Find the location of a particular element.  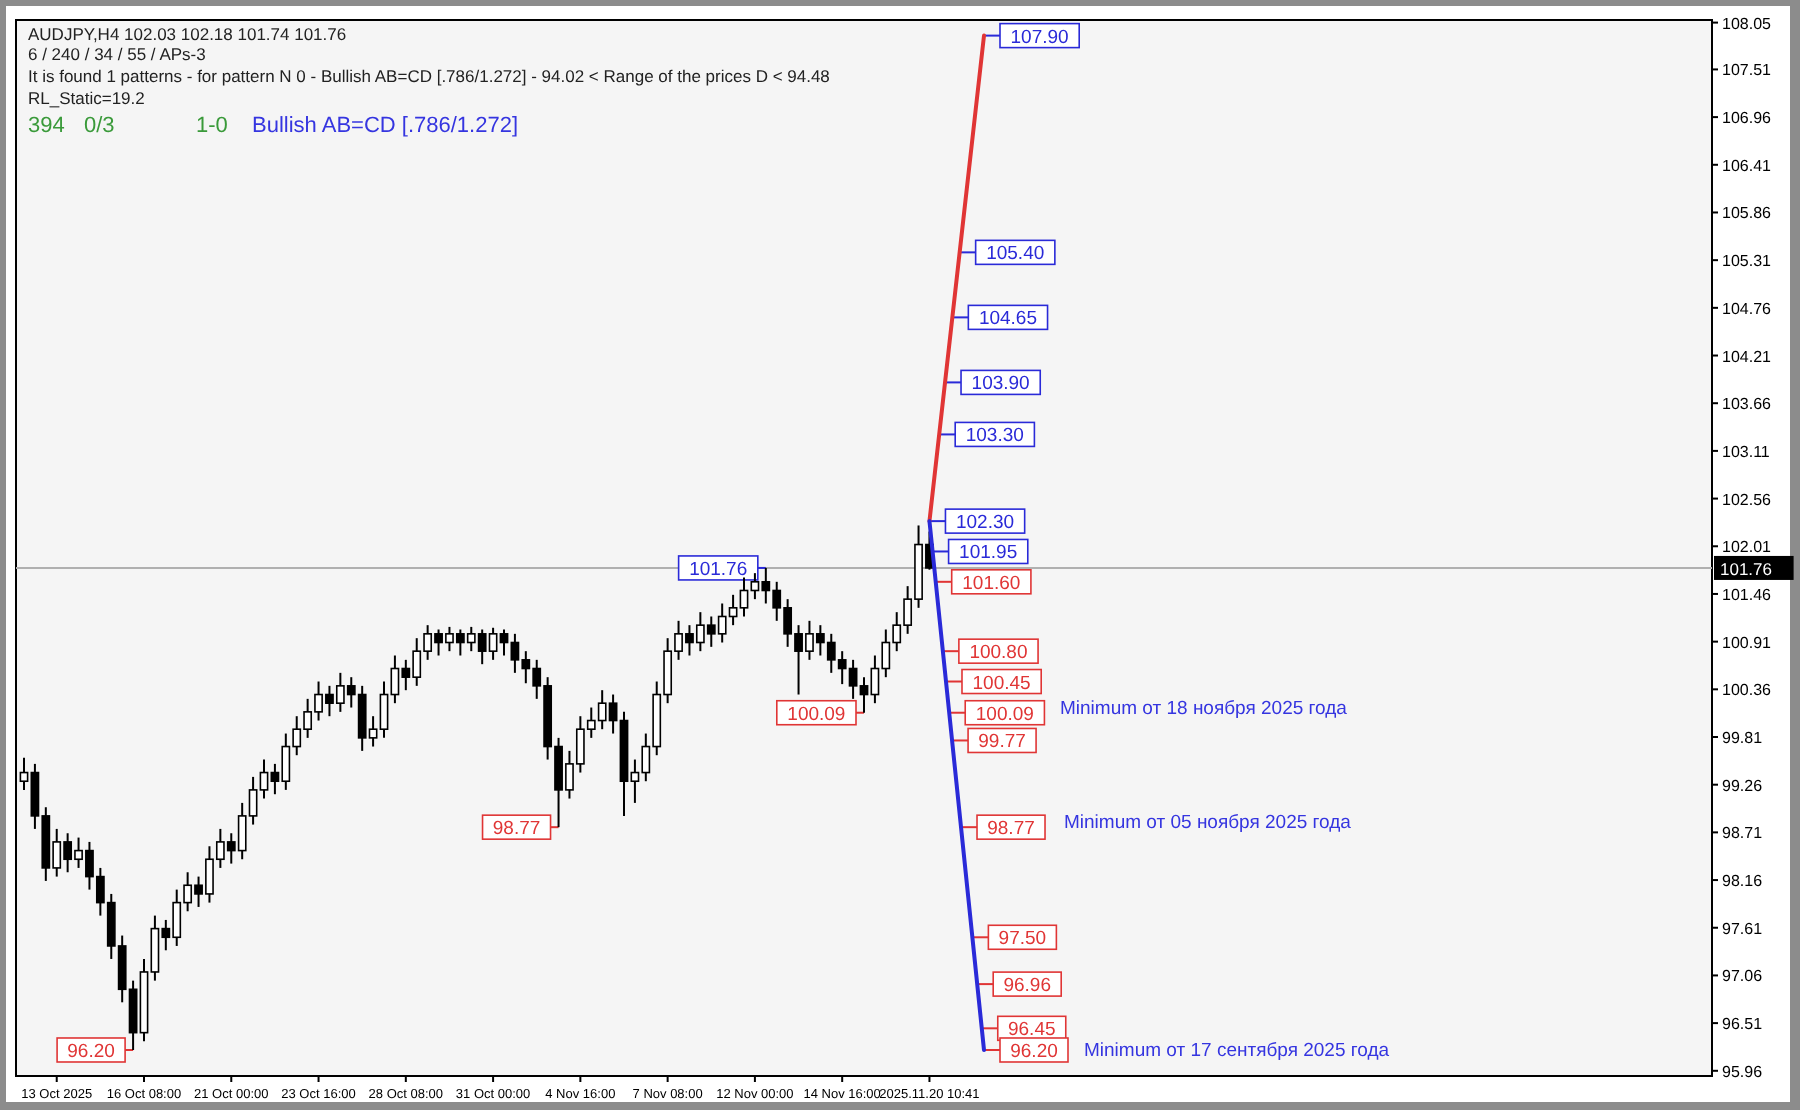

annotation: 97.50 is located at coordinates (1022, 939).